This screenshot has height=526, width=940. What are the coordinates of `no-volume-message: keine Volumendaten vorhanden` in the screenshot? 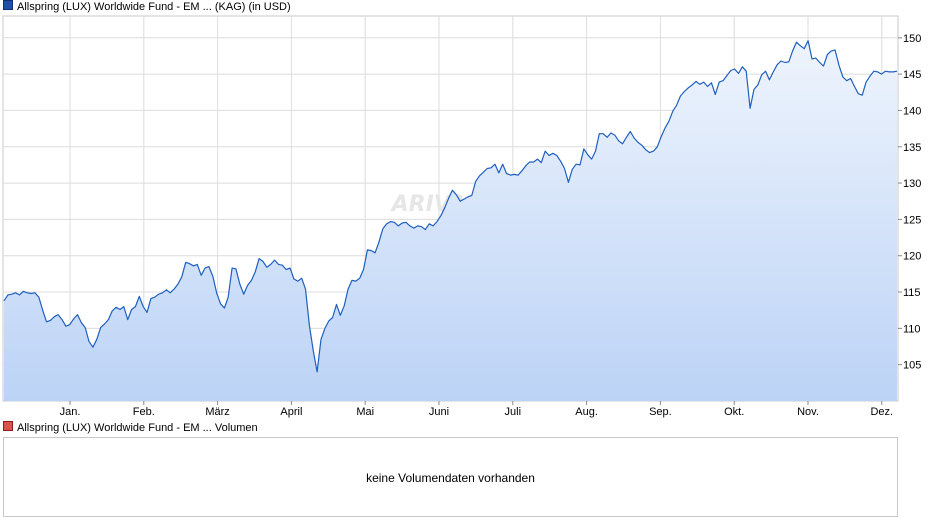 It's located at (450, 478).